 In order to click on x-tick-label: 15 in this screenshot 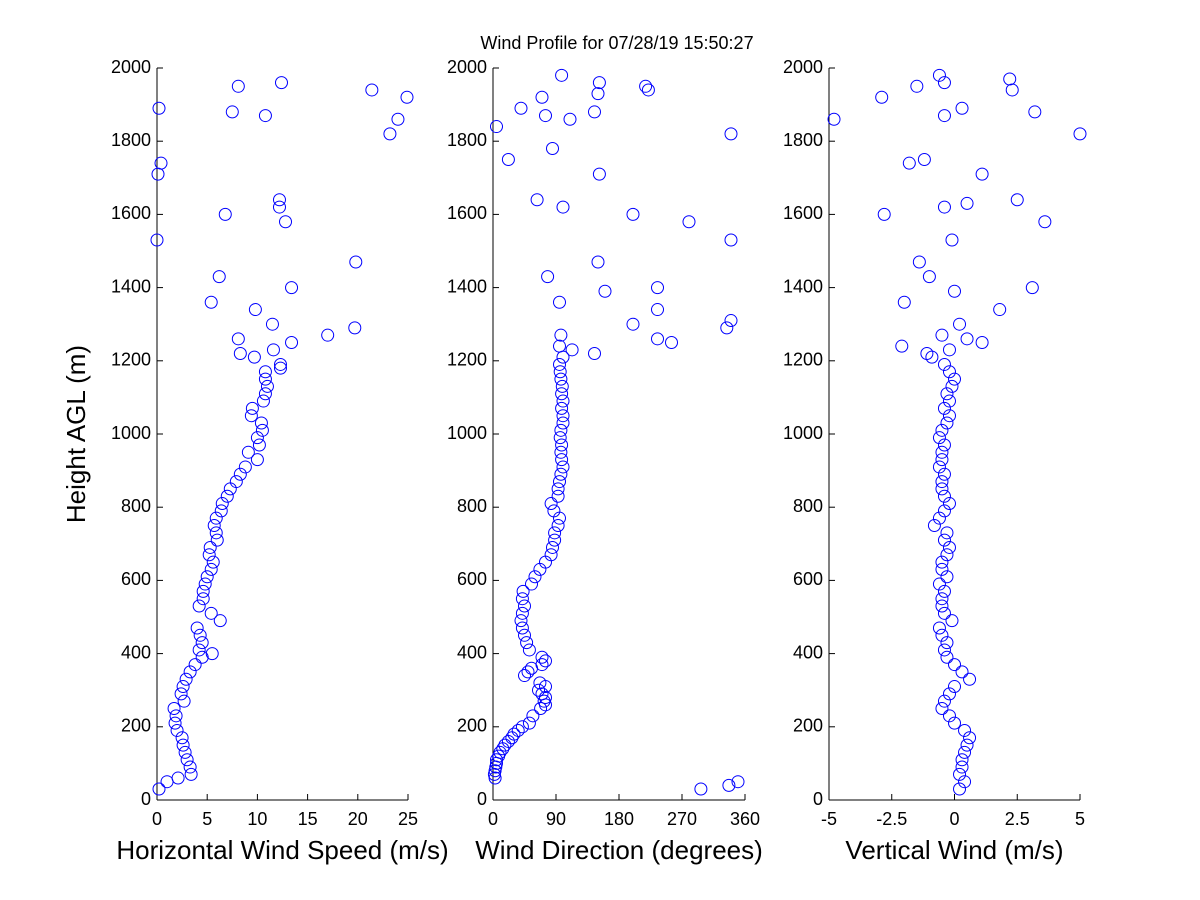, I will do `click(308, 819)`.